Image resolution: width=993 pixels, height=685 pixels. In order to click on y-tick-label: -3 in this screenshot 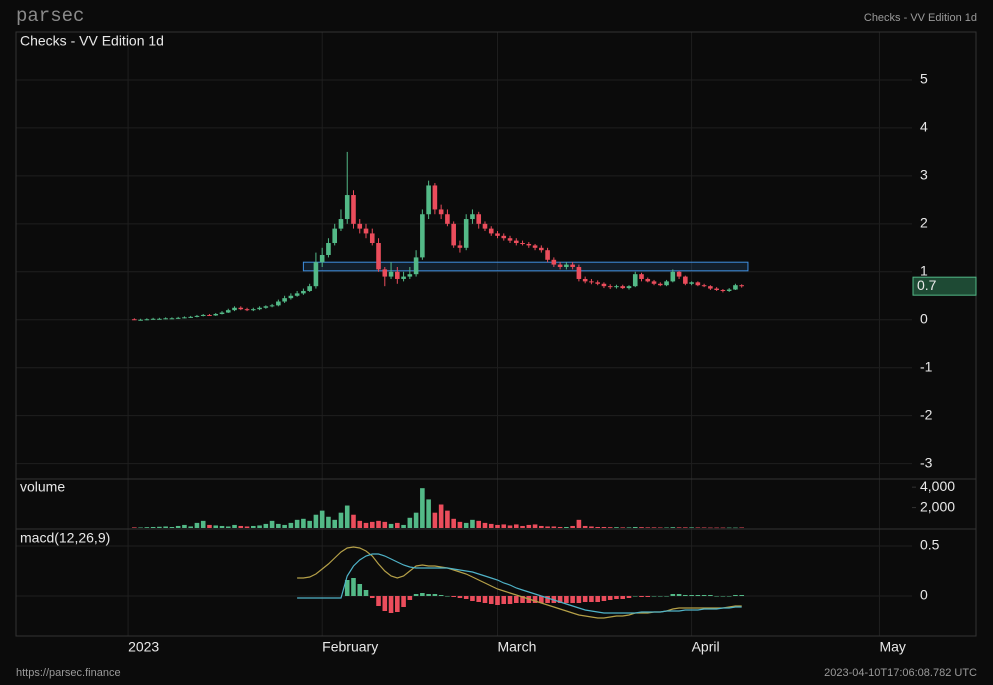, I will do `click(926, 462)`.